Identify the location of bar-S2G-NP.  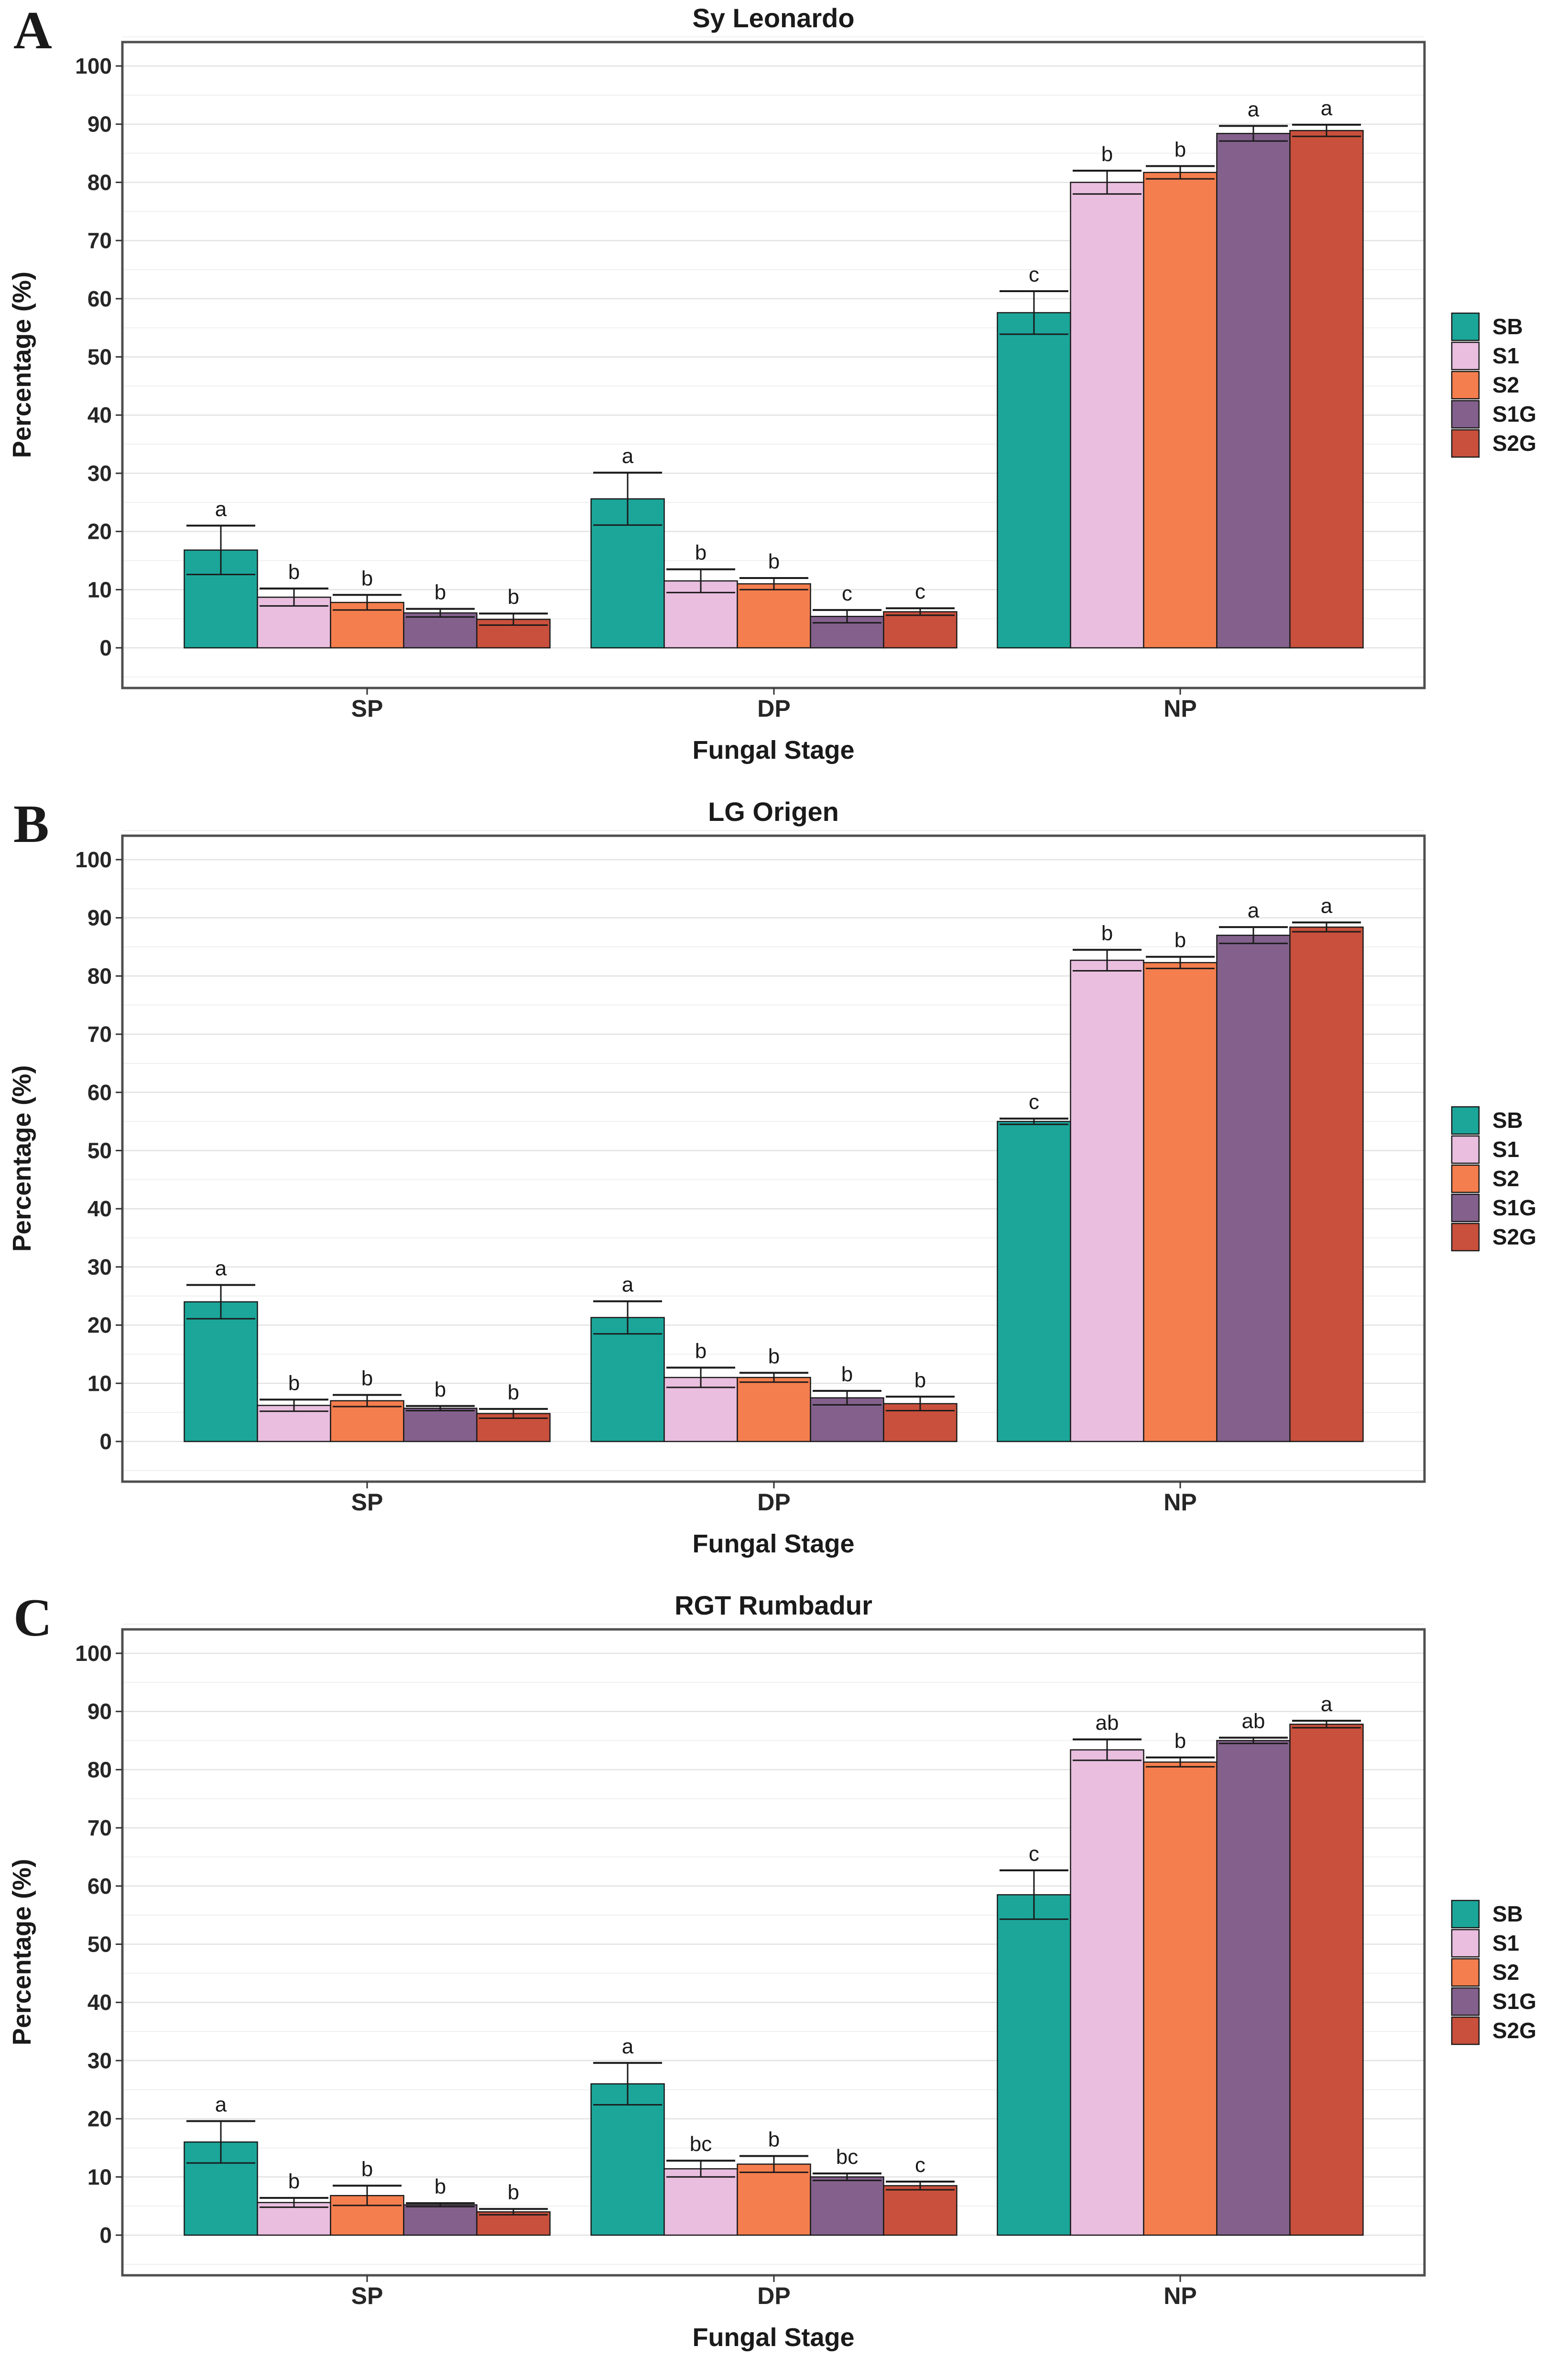
(1326, 389).